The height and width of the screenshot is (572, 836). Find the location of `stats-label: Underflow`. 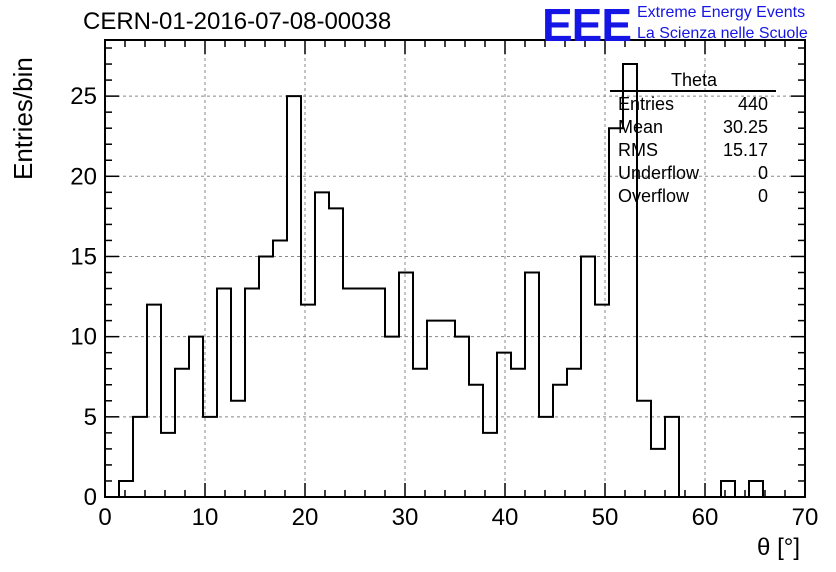

stats-label: Underflow is located at coordinates (659, 173).